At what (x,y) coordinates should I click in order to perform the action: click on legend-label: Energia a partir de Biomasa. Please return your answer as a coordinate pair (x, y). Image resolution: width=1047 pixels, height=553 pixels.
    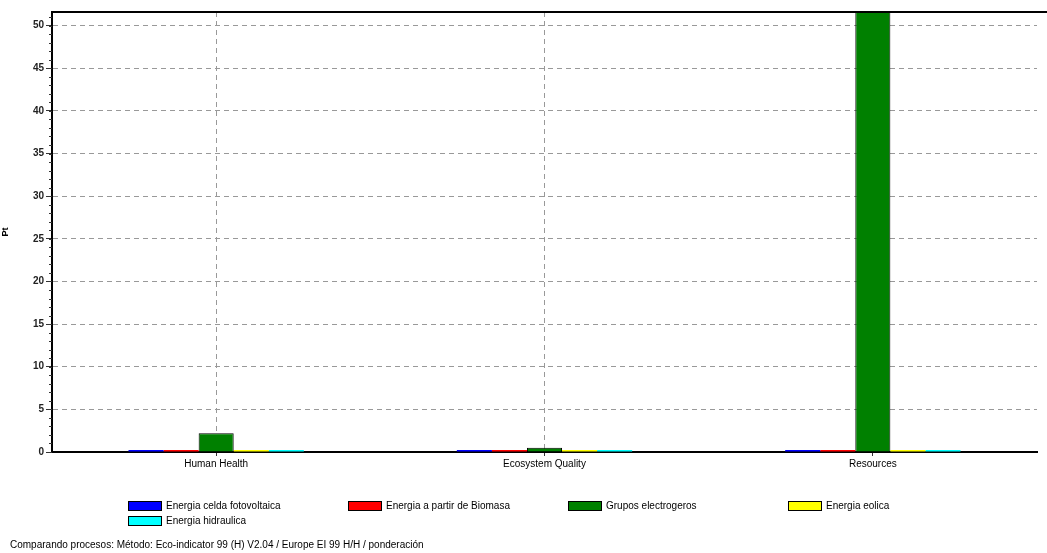
    Looking at the image, I should click on (448, 505).